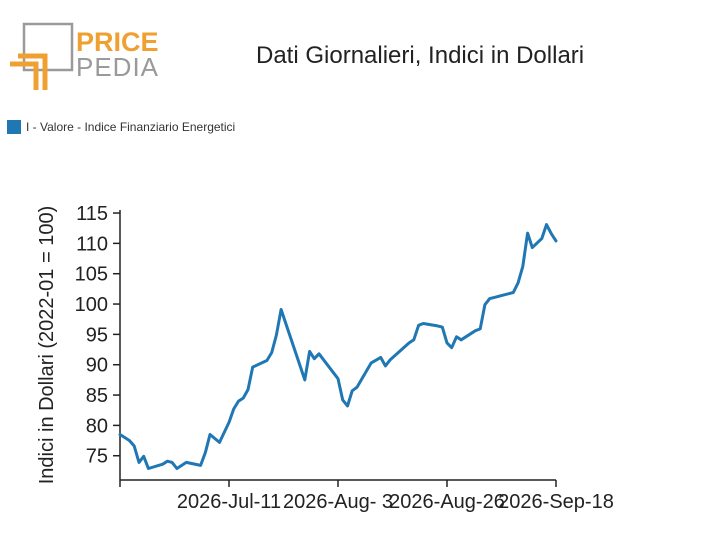  What do you see at coordinates (97, 366) in the screenshot?
I see `y-tick-label: 90` at bounding box center [97, 366].